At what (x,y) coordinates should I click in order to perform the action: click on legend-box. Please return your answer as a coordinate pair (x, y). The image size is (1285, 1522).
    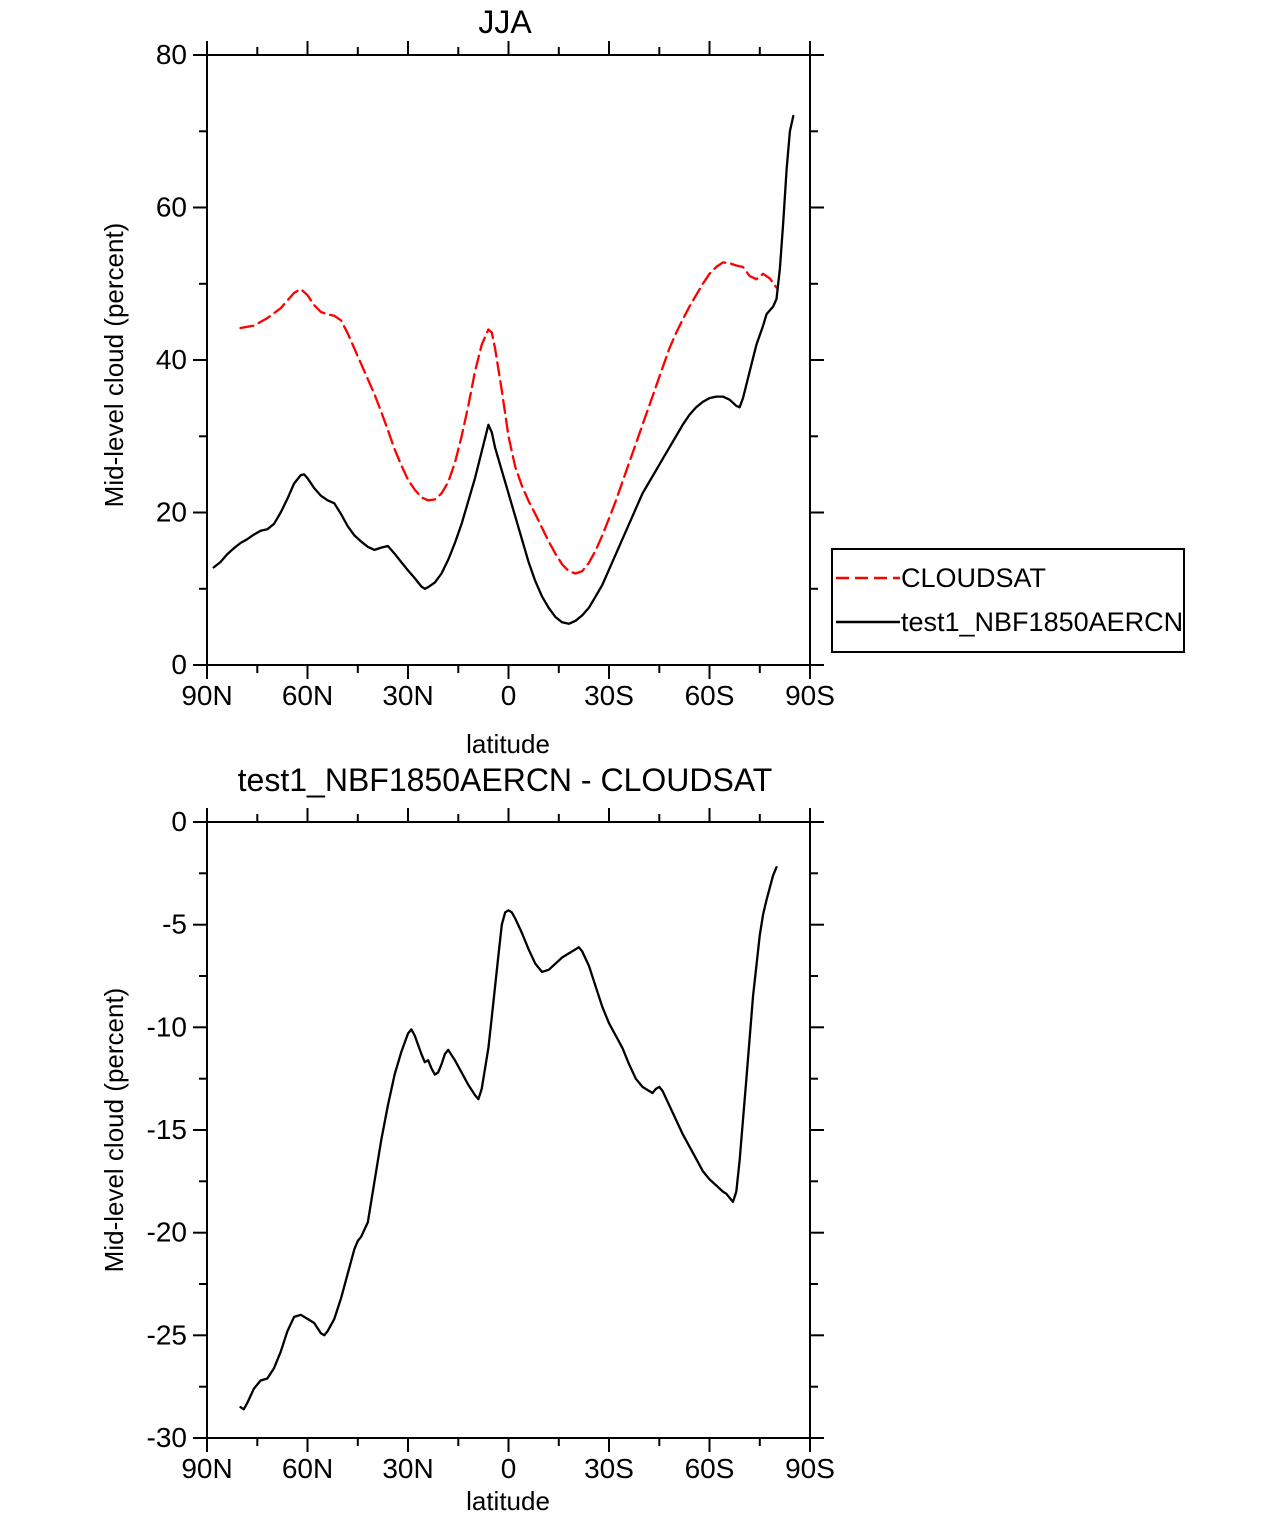
    Looking at the image, I should click on (1008, 600).